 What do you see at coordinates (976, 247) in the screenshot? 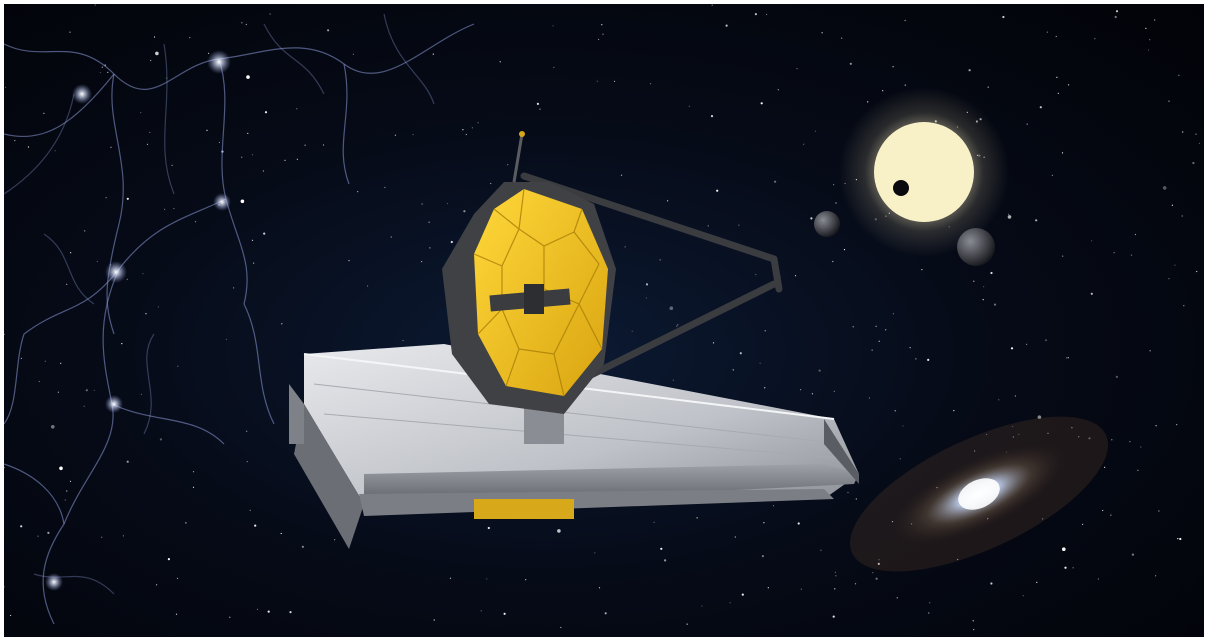
I see `exoplanet-large` at bounding box center [976, 247].